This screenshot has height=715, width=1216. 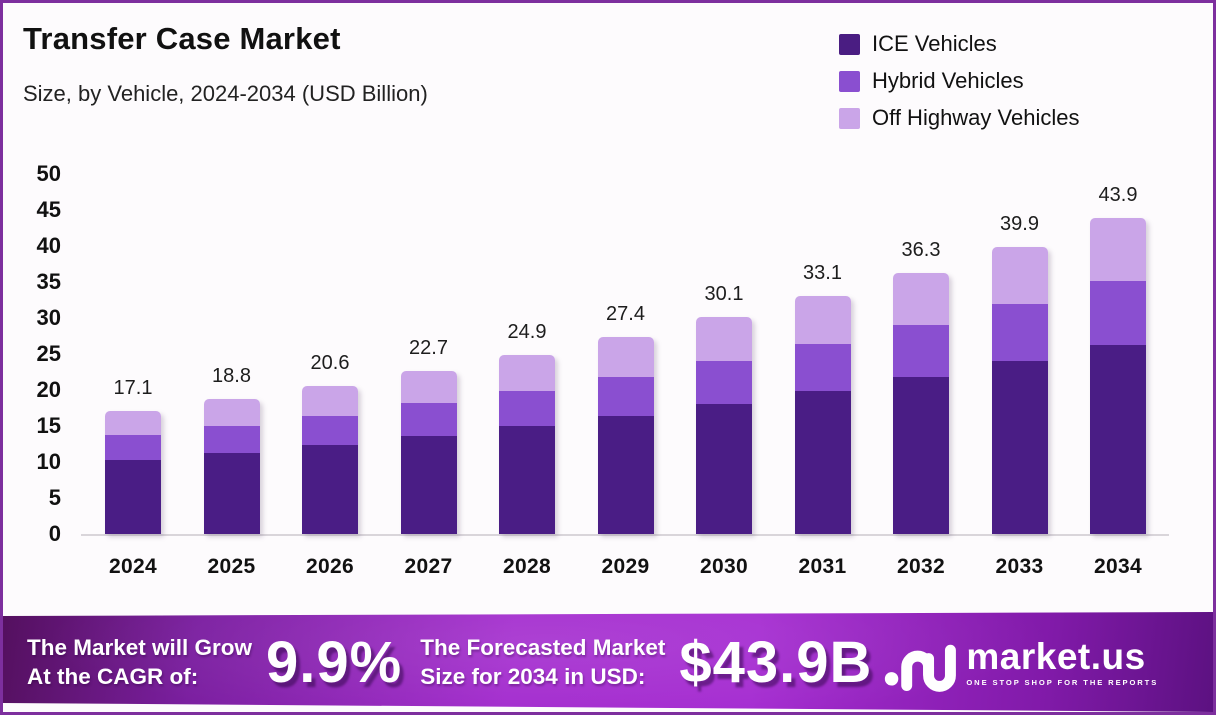 What do you see at coordinates (921, 662) in the screenshot?
I see `marketus-logo-mark` at bounding box center [921, 662].